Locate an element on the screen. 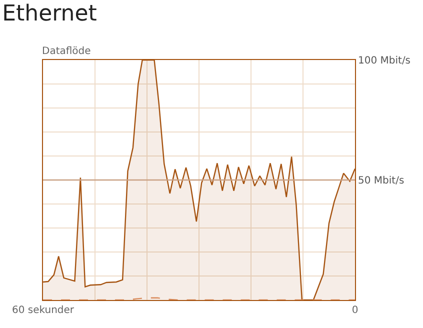 This screenshot has height=328, width=423. y-tick-label: 50 Mbit/s is located at coordinates (381, 181).